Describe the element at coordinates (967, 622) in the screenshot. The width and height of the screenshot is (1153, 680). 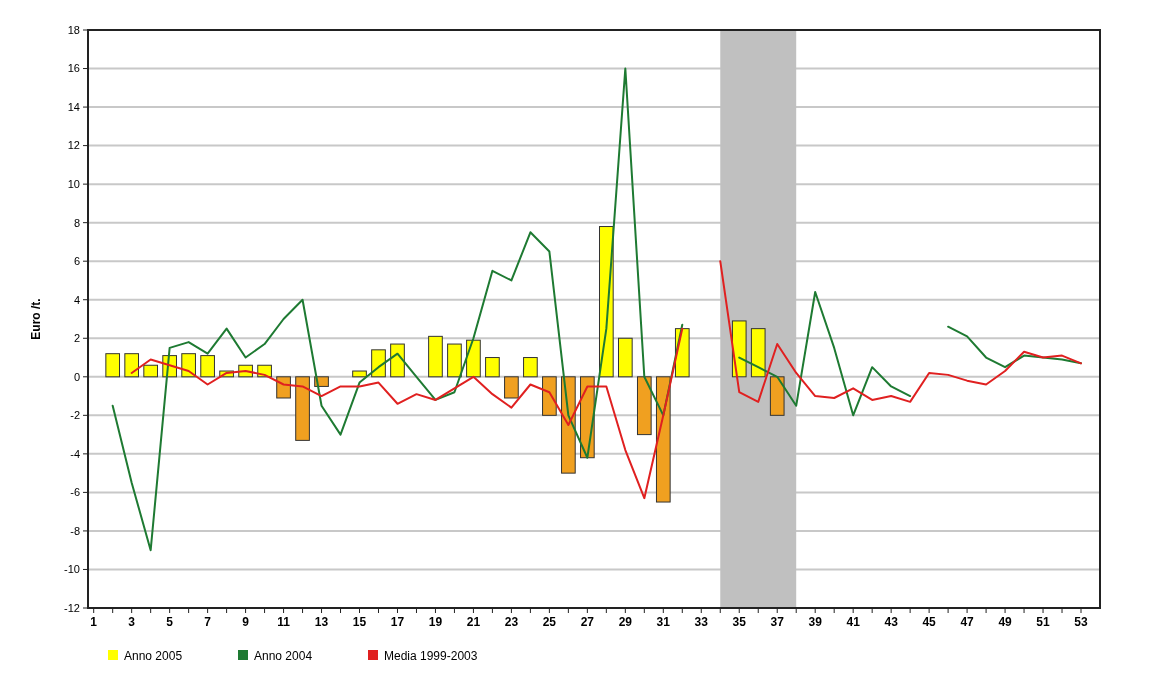
I see `x-tick-label: 47` at that location.